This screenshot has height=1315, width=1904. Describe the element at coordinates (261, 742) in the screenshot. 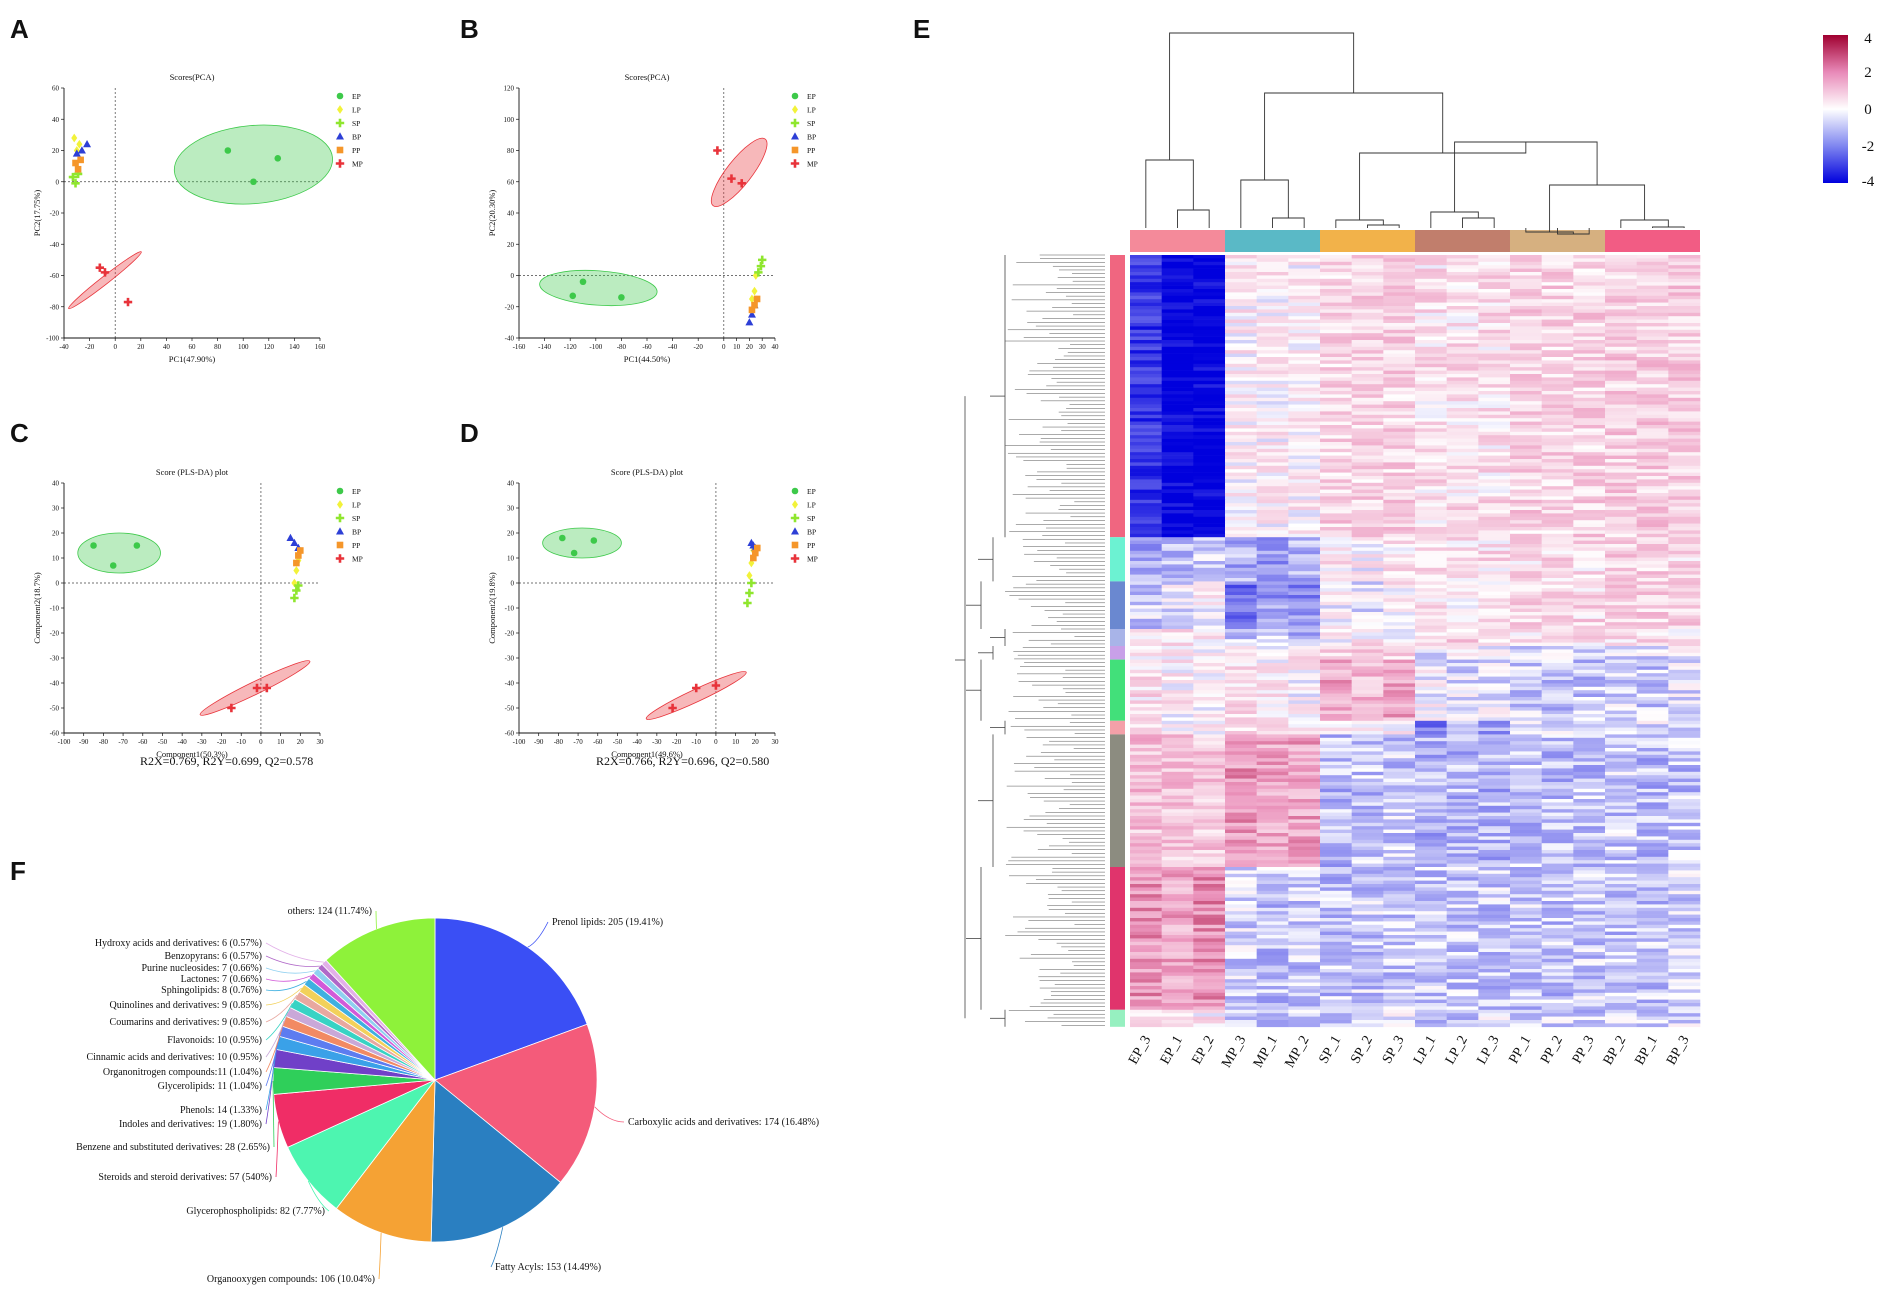

I see `x-tick-label-c: 0` at that location.